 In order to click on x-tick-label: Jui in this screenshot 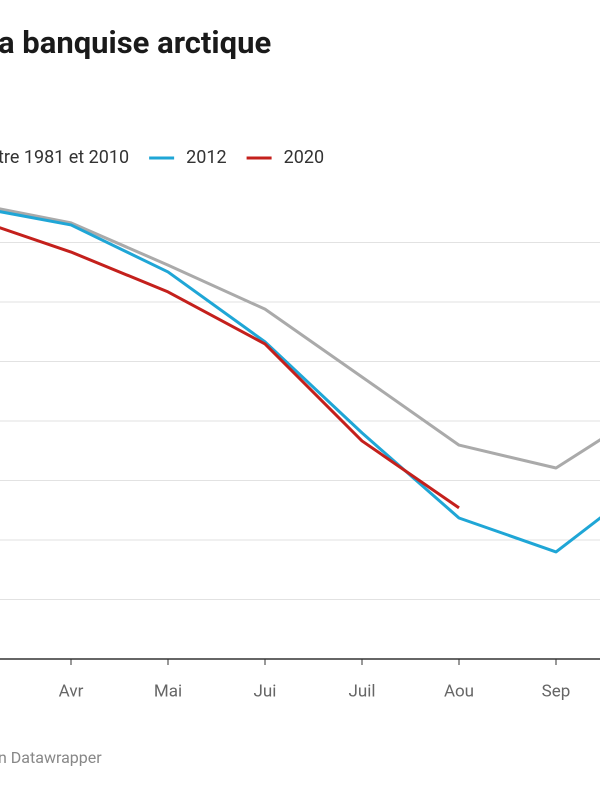, I will do `click(265, 691)`.